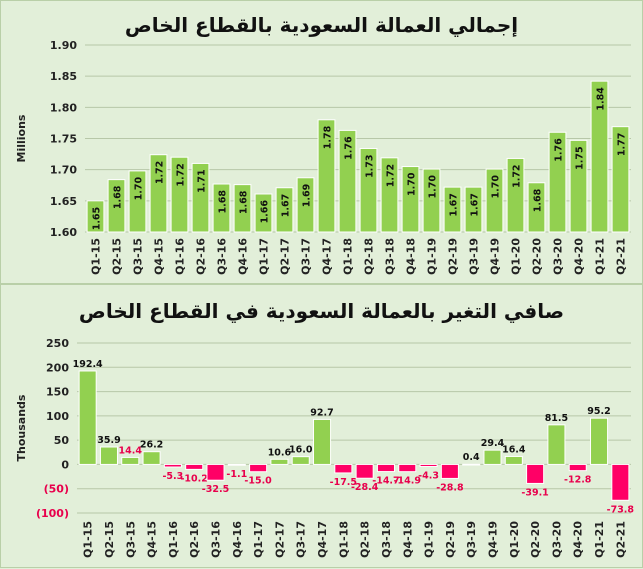  What do you see at coordinates (21, 427) in the screenshot?
I see `y-axis-label: Thousands` at bounding box center [21, 427].